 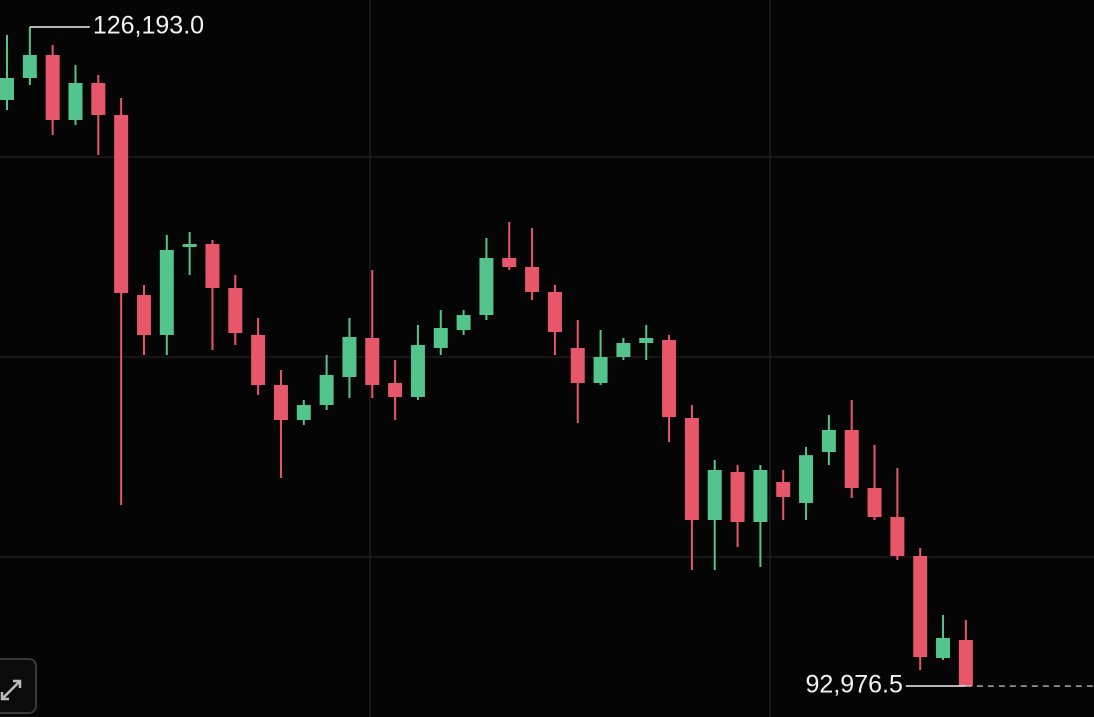 What do you see at coordinates (11, 690) in the screenshot?
I see `expand-icon` at bounding box center [11, 690].